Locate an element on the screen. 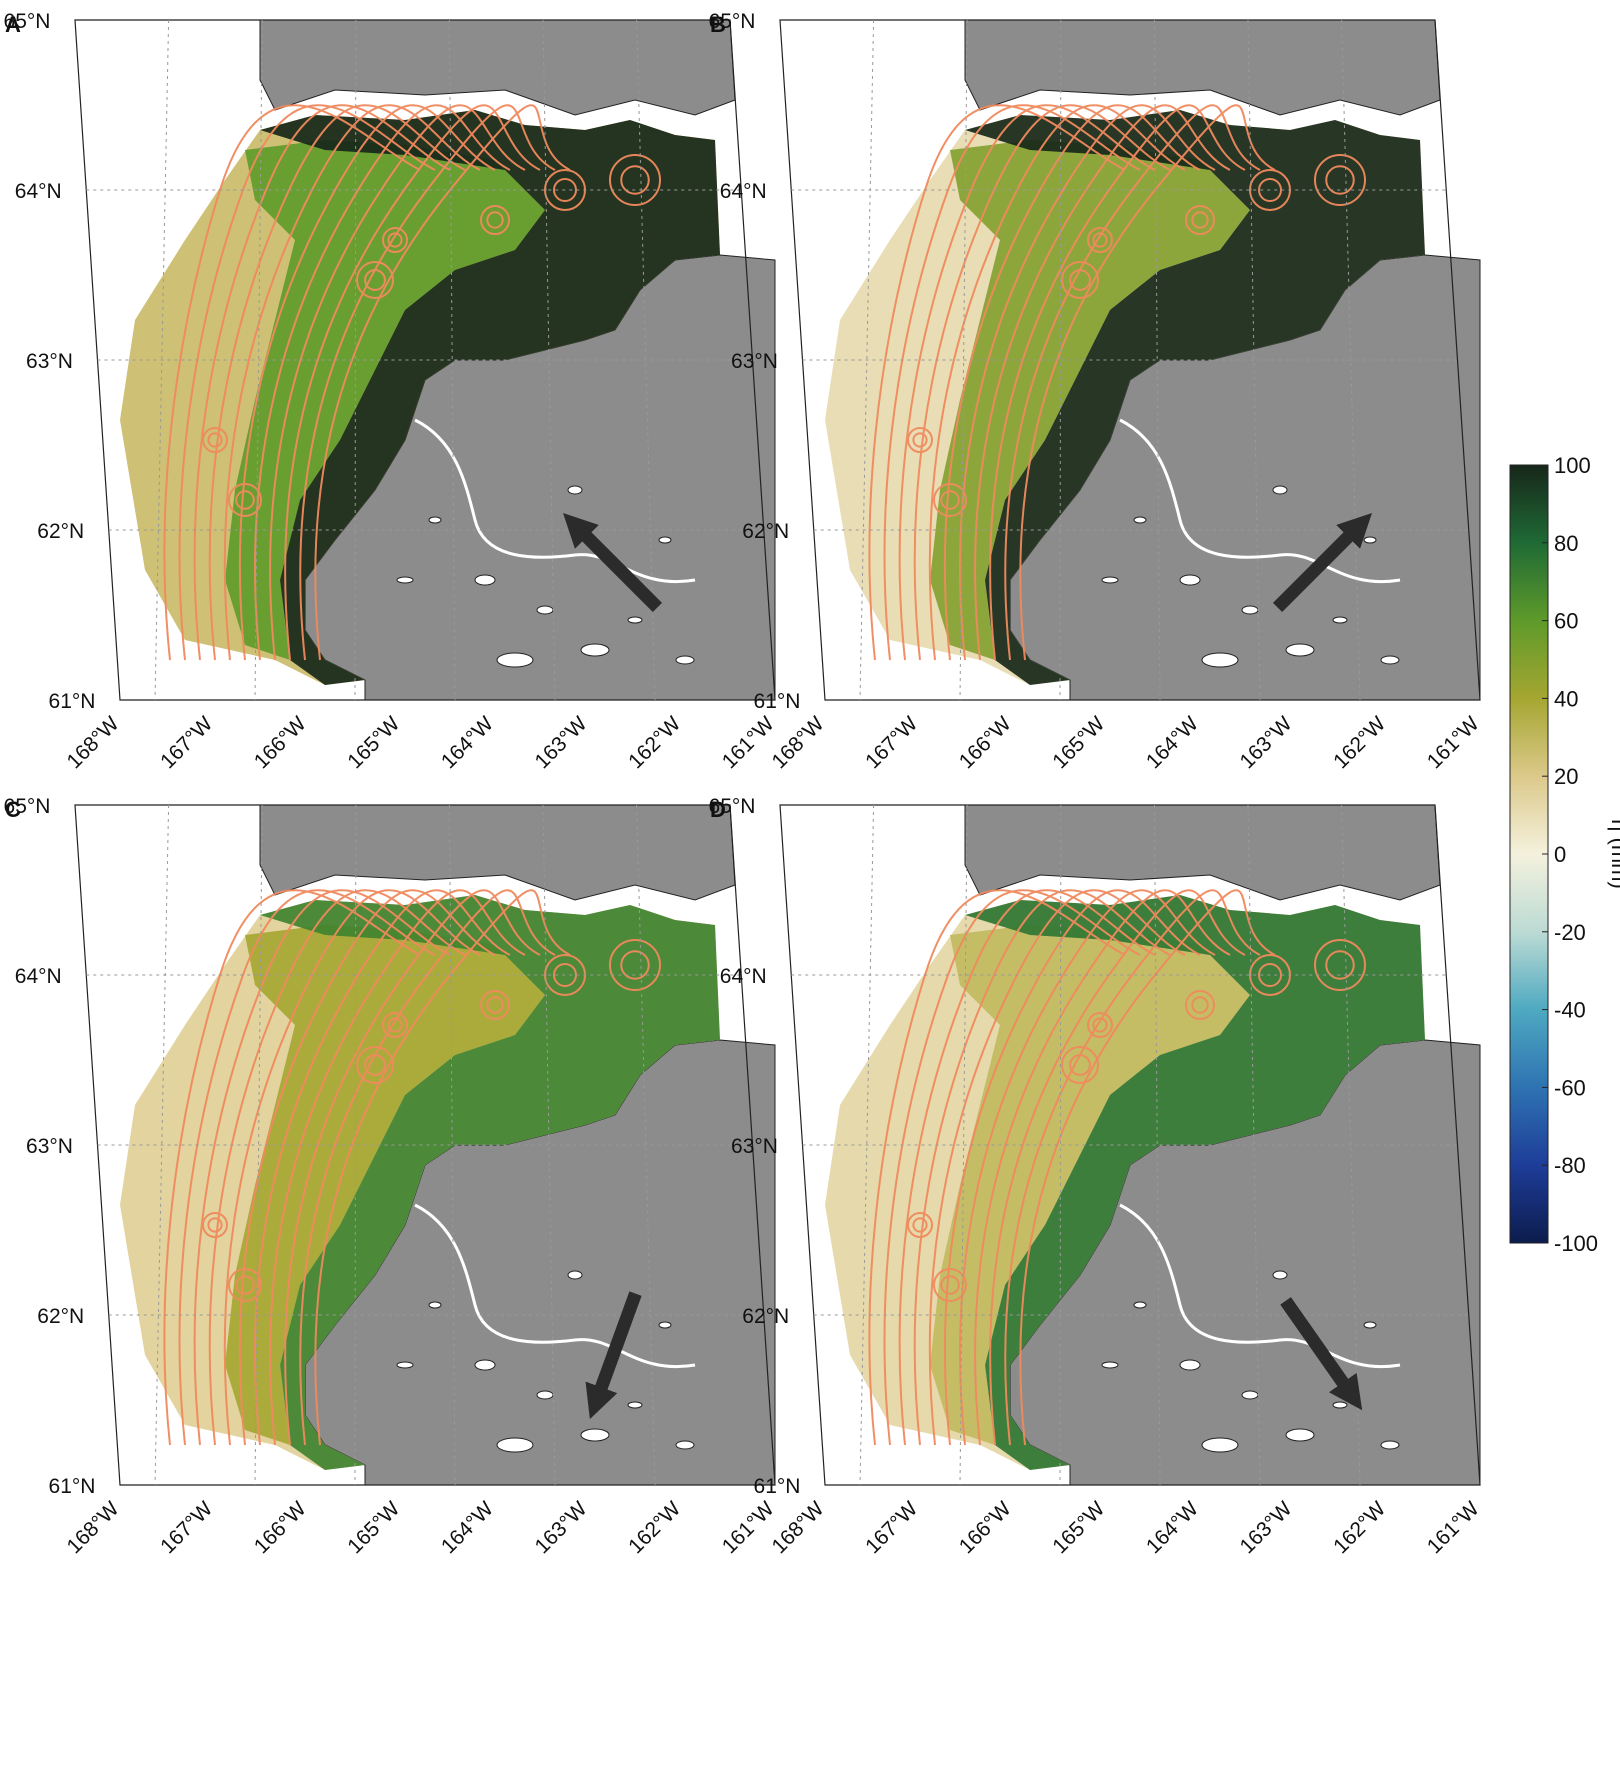 The height and width of the screenshot is (1772, 1620). lon-tick-label: 163°W is located at coordinates (1266, 1527).